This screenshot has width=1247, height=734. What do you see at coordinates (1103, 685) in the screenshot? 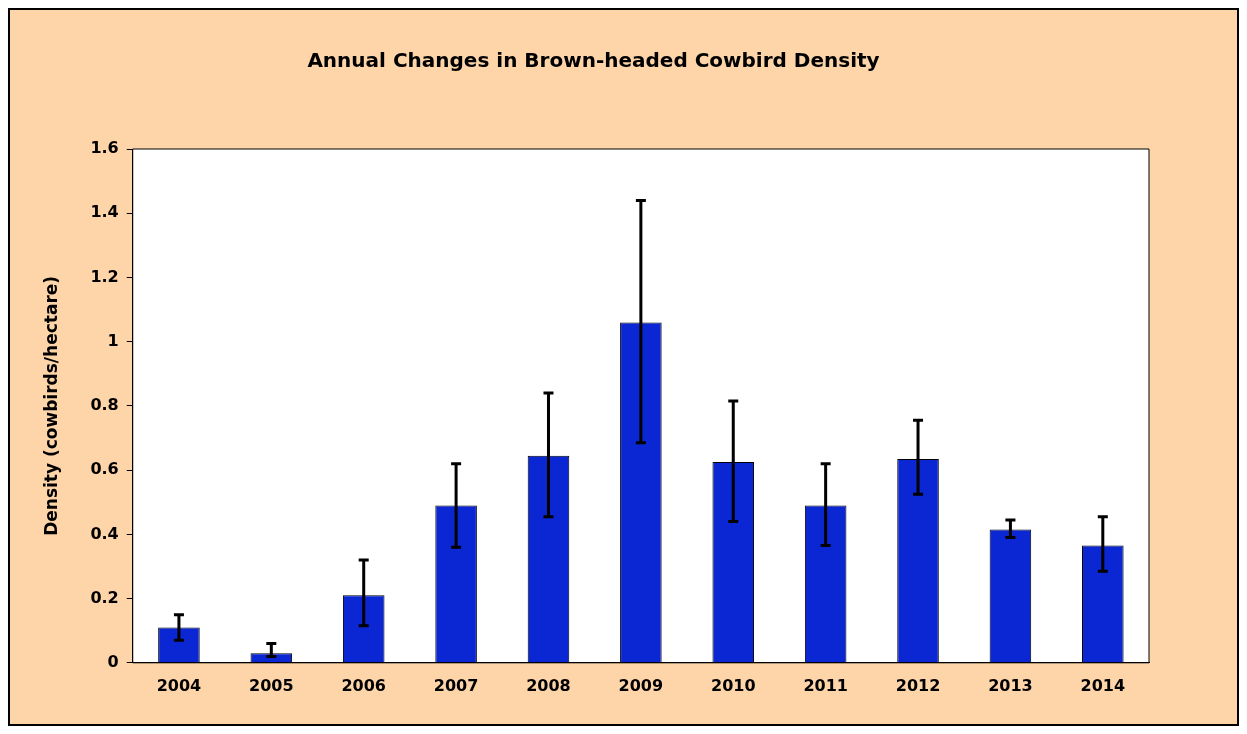
I see `x-tick-label: 2014` at bounding box center [1103, 685].